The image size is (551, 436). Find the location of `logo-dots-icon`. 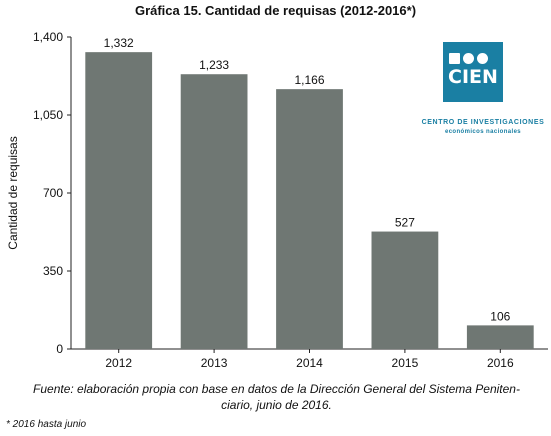

logo-dots-icon is located at coordinates (470, 60).